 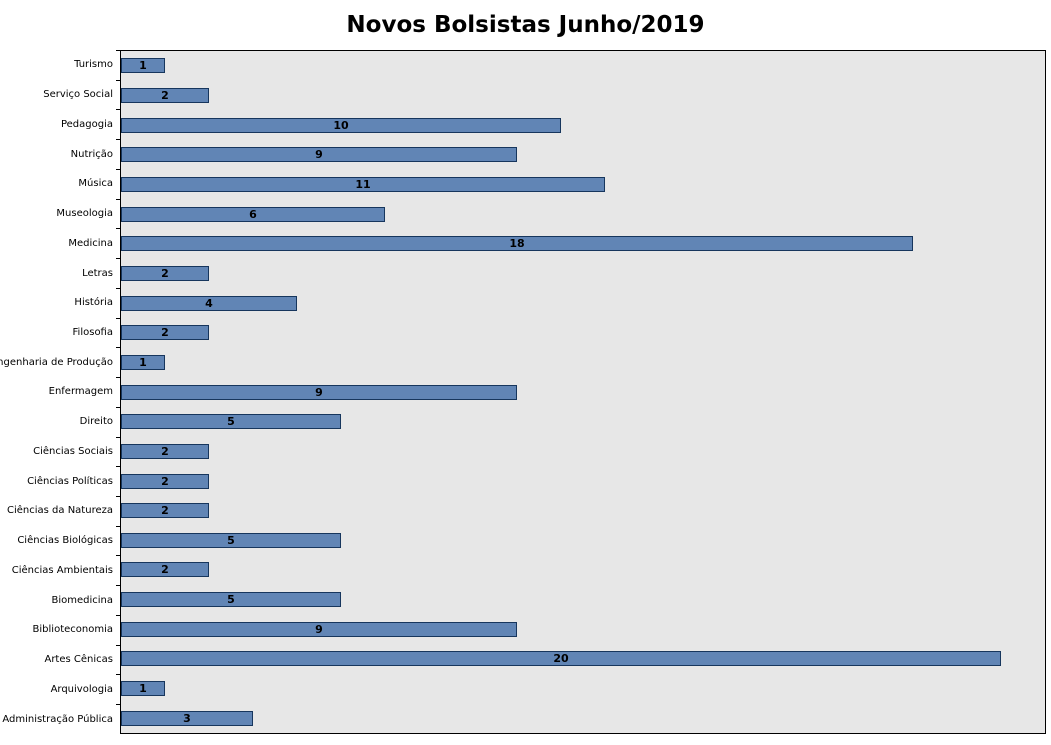 I want to click on category-label: Direito, so click(x=61, y=421).